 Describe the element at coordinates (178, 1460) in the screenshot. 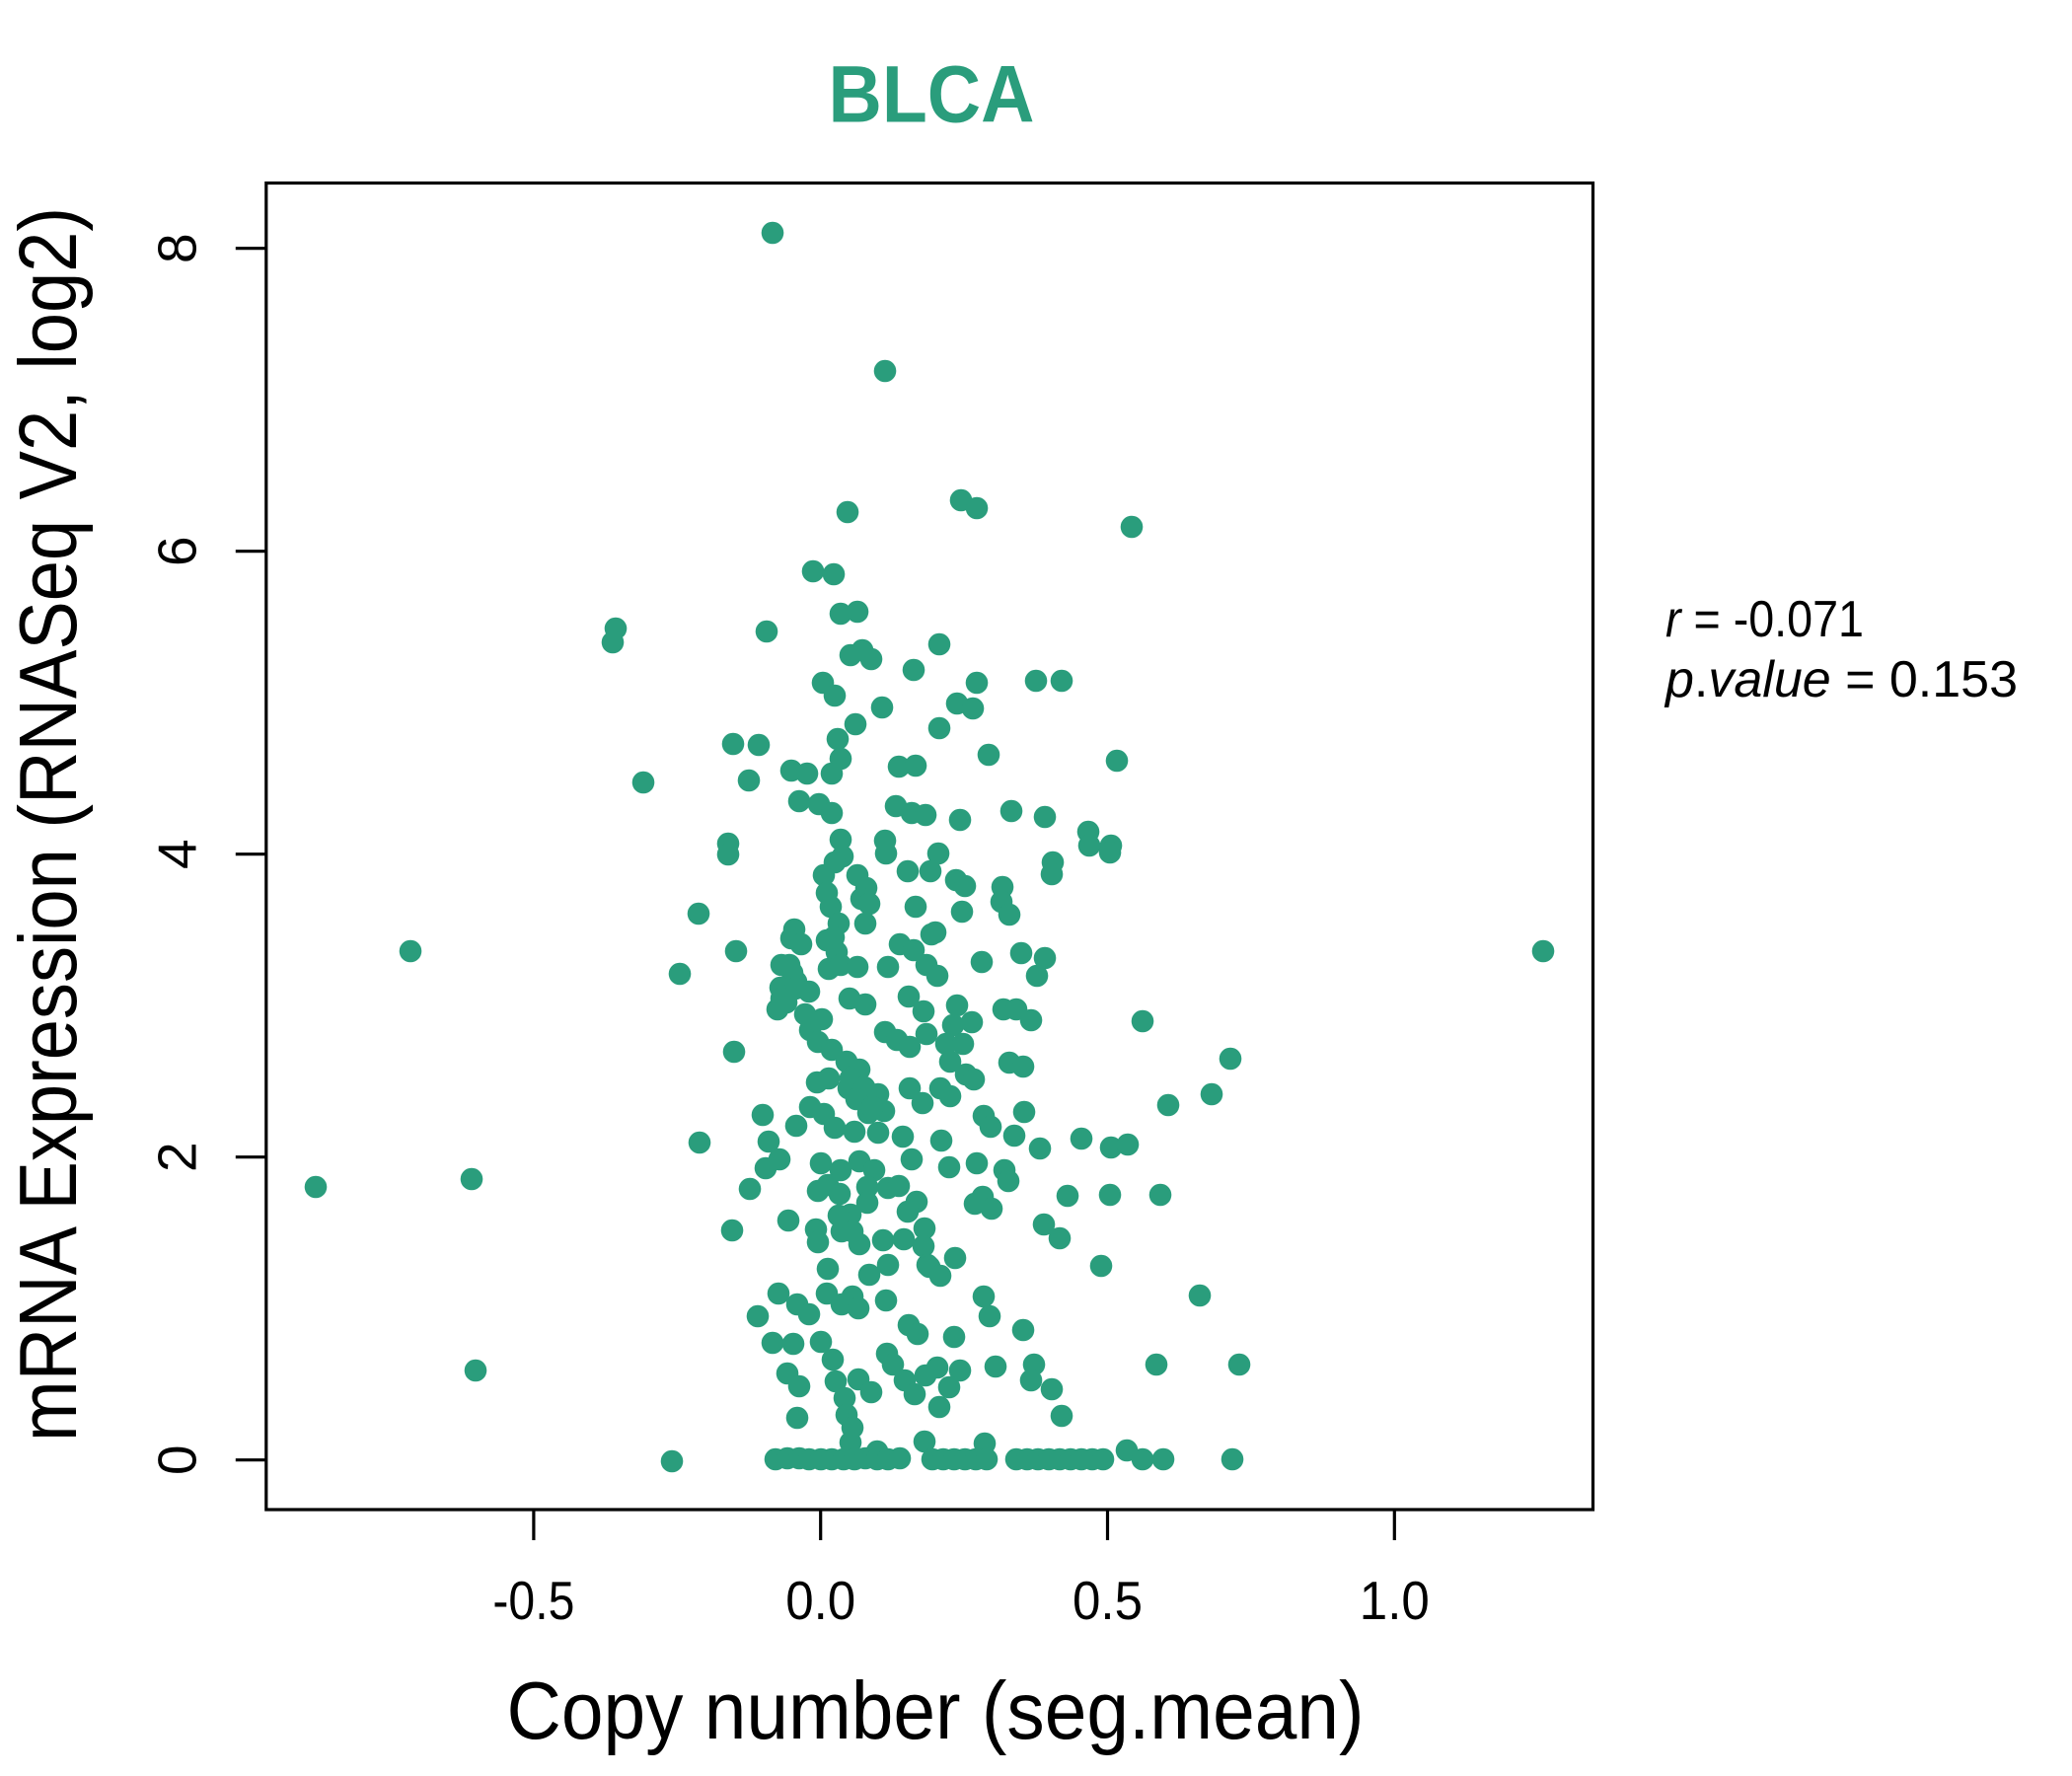

I see `svg-text: 0` at that location.